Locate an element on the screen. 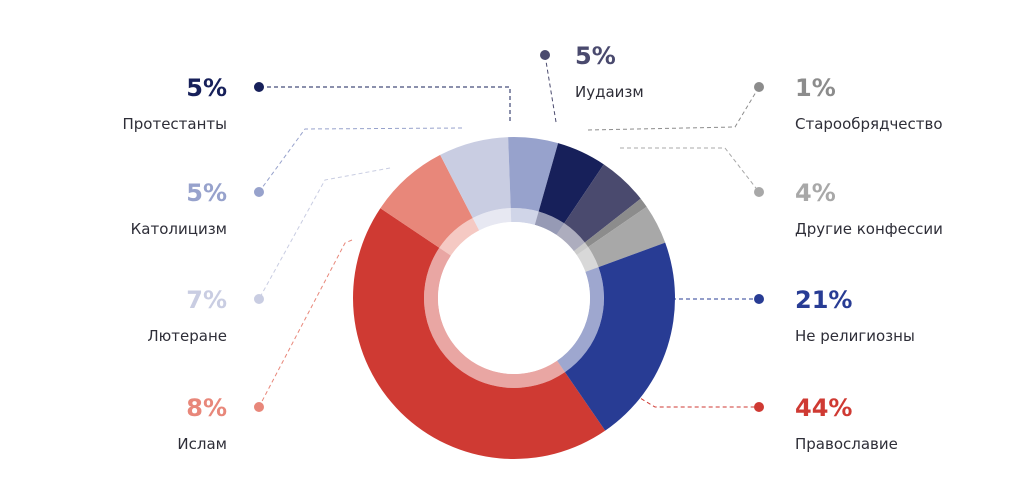 This screenshot has width=1024, height=485. slice-7-marker-dot is located at coordinates (759, 192).